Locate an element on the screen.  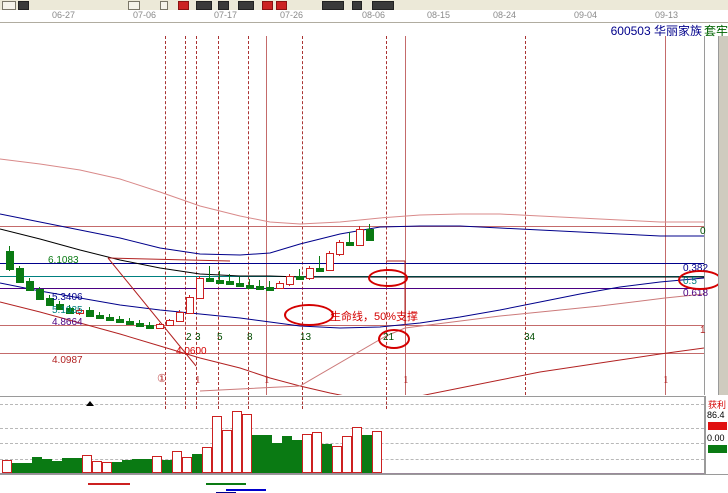
stock-code: 600503 is located at coordinates (630, 31).